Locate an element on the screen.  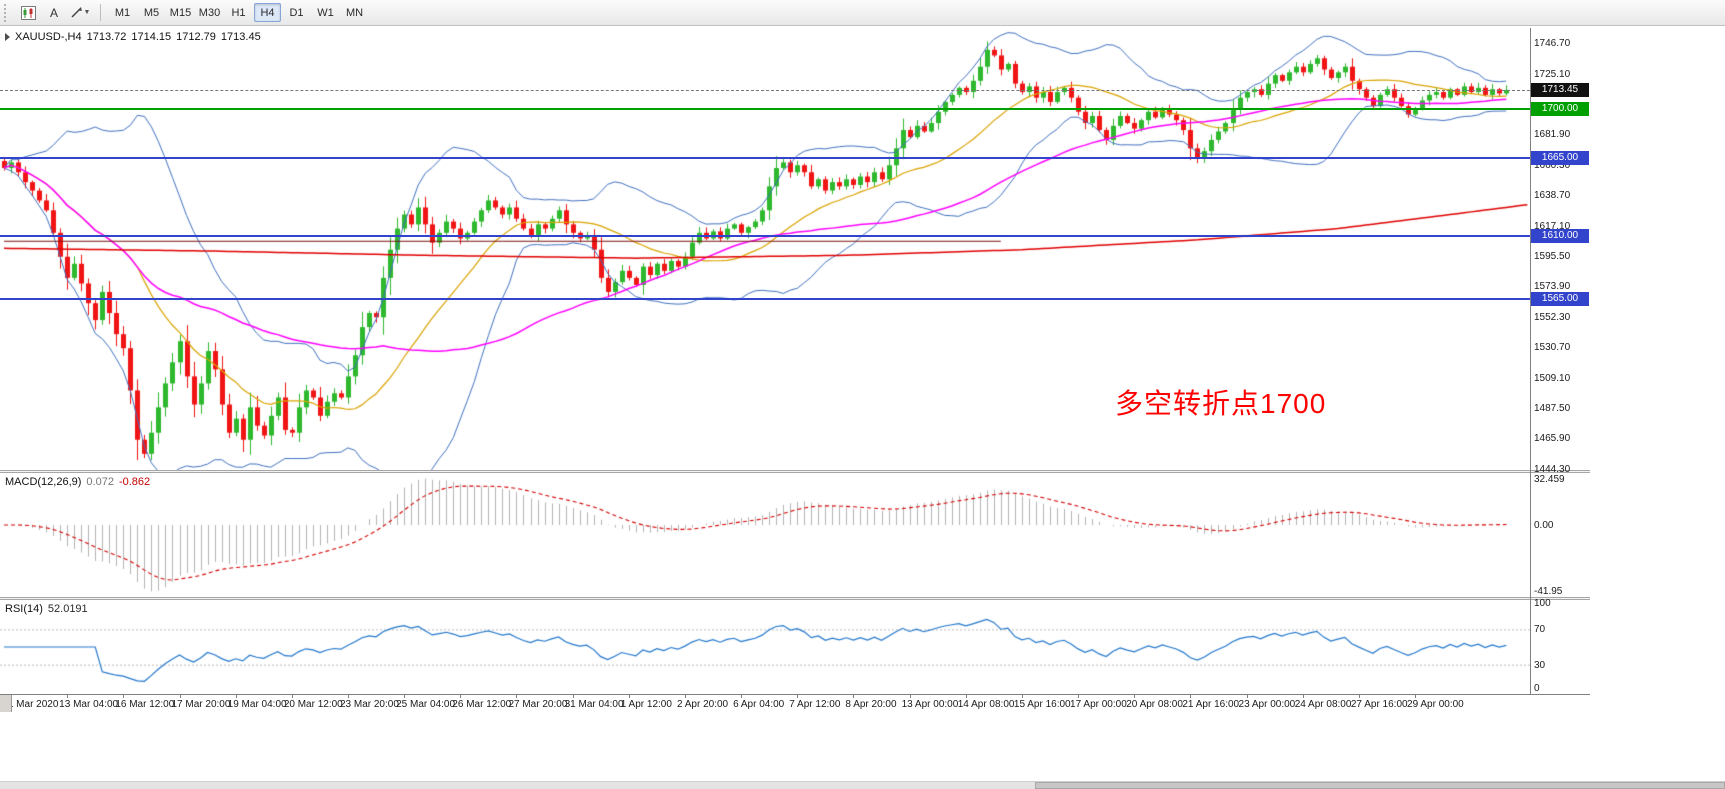
time-axis-label: 11 Mar 2020 is located at coordinates (31, 704).